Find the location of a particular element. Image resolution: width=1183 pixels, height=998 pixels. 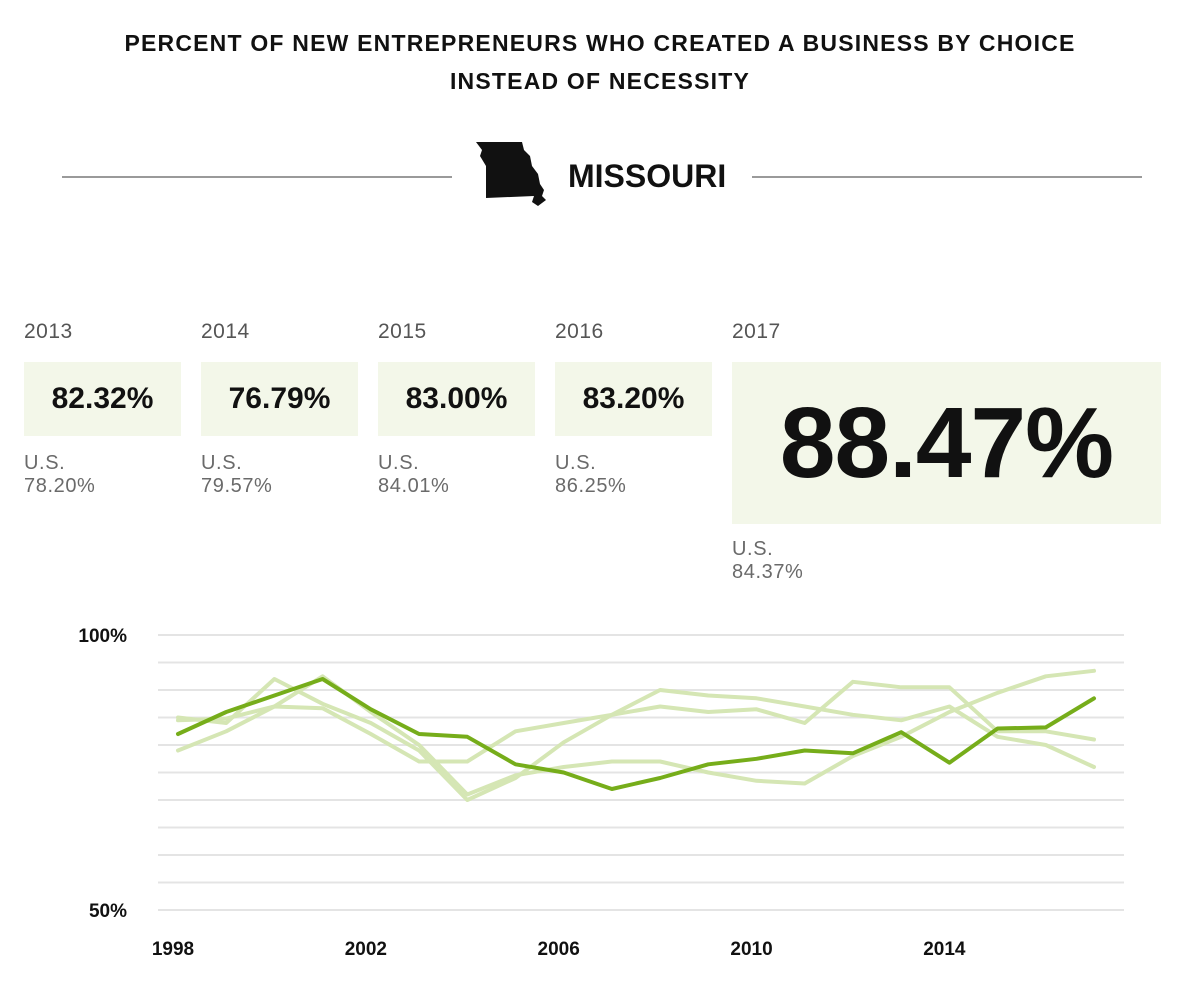

missouri-map-icon is located at coordinates (511, 174).